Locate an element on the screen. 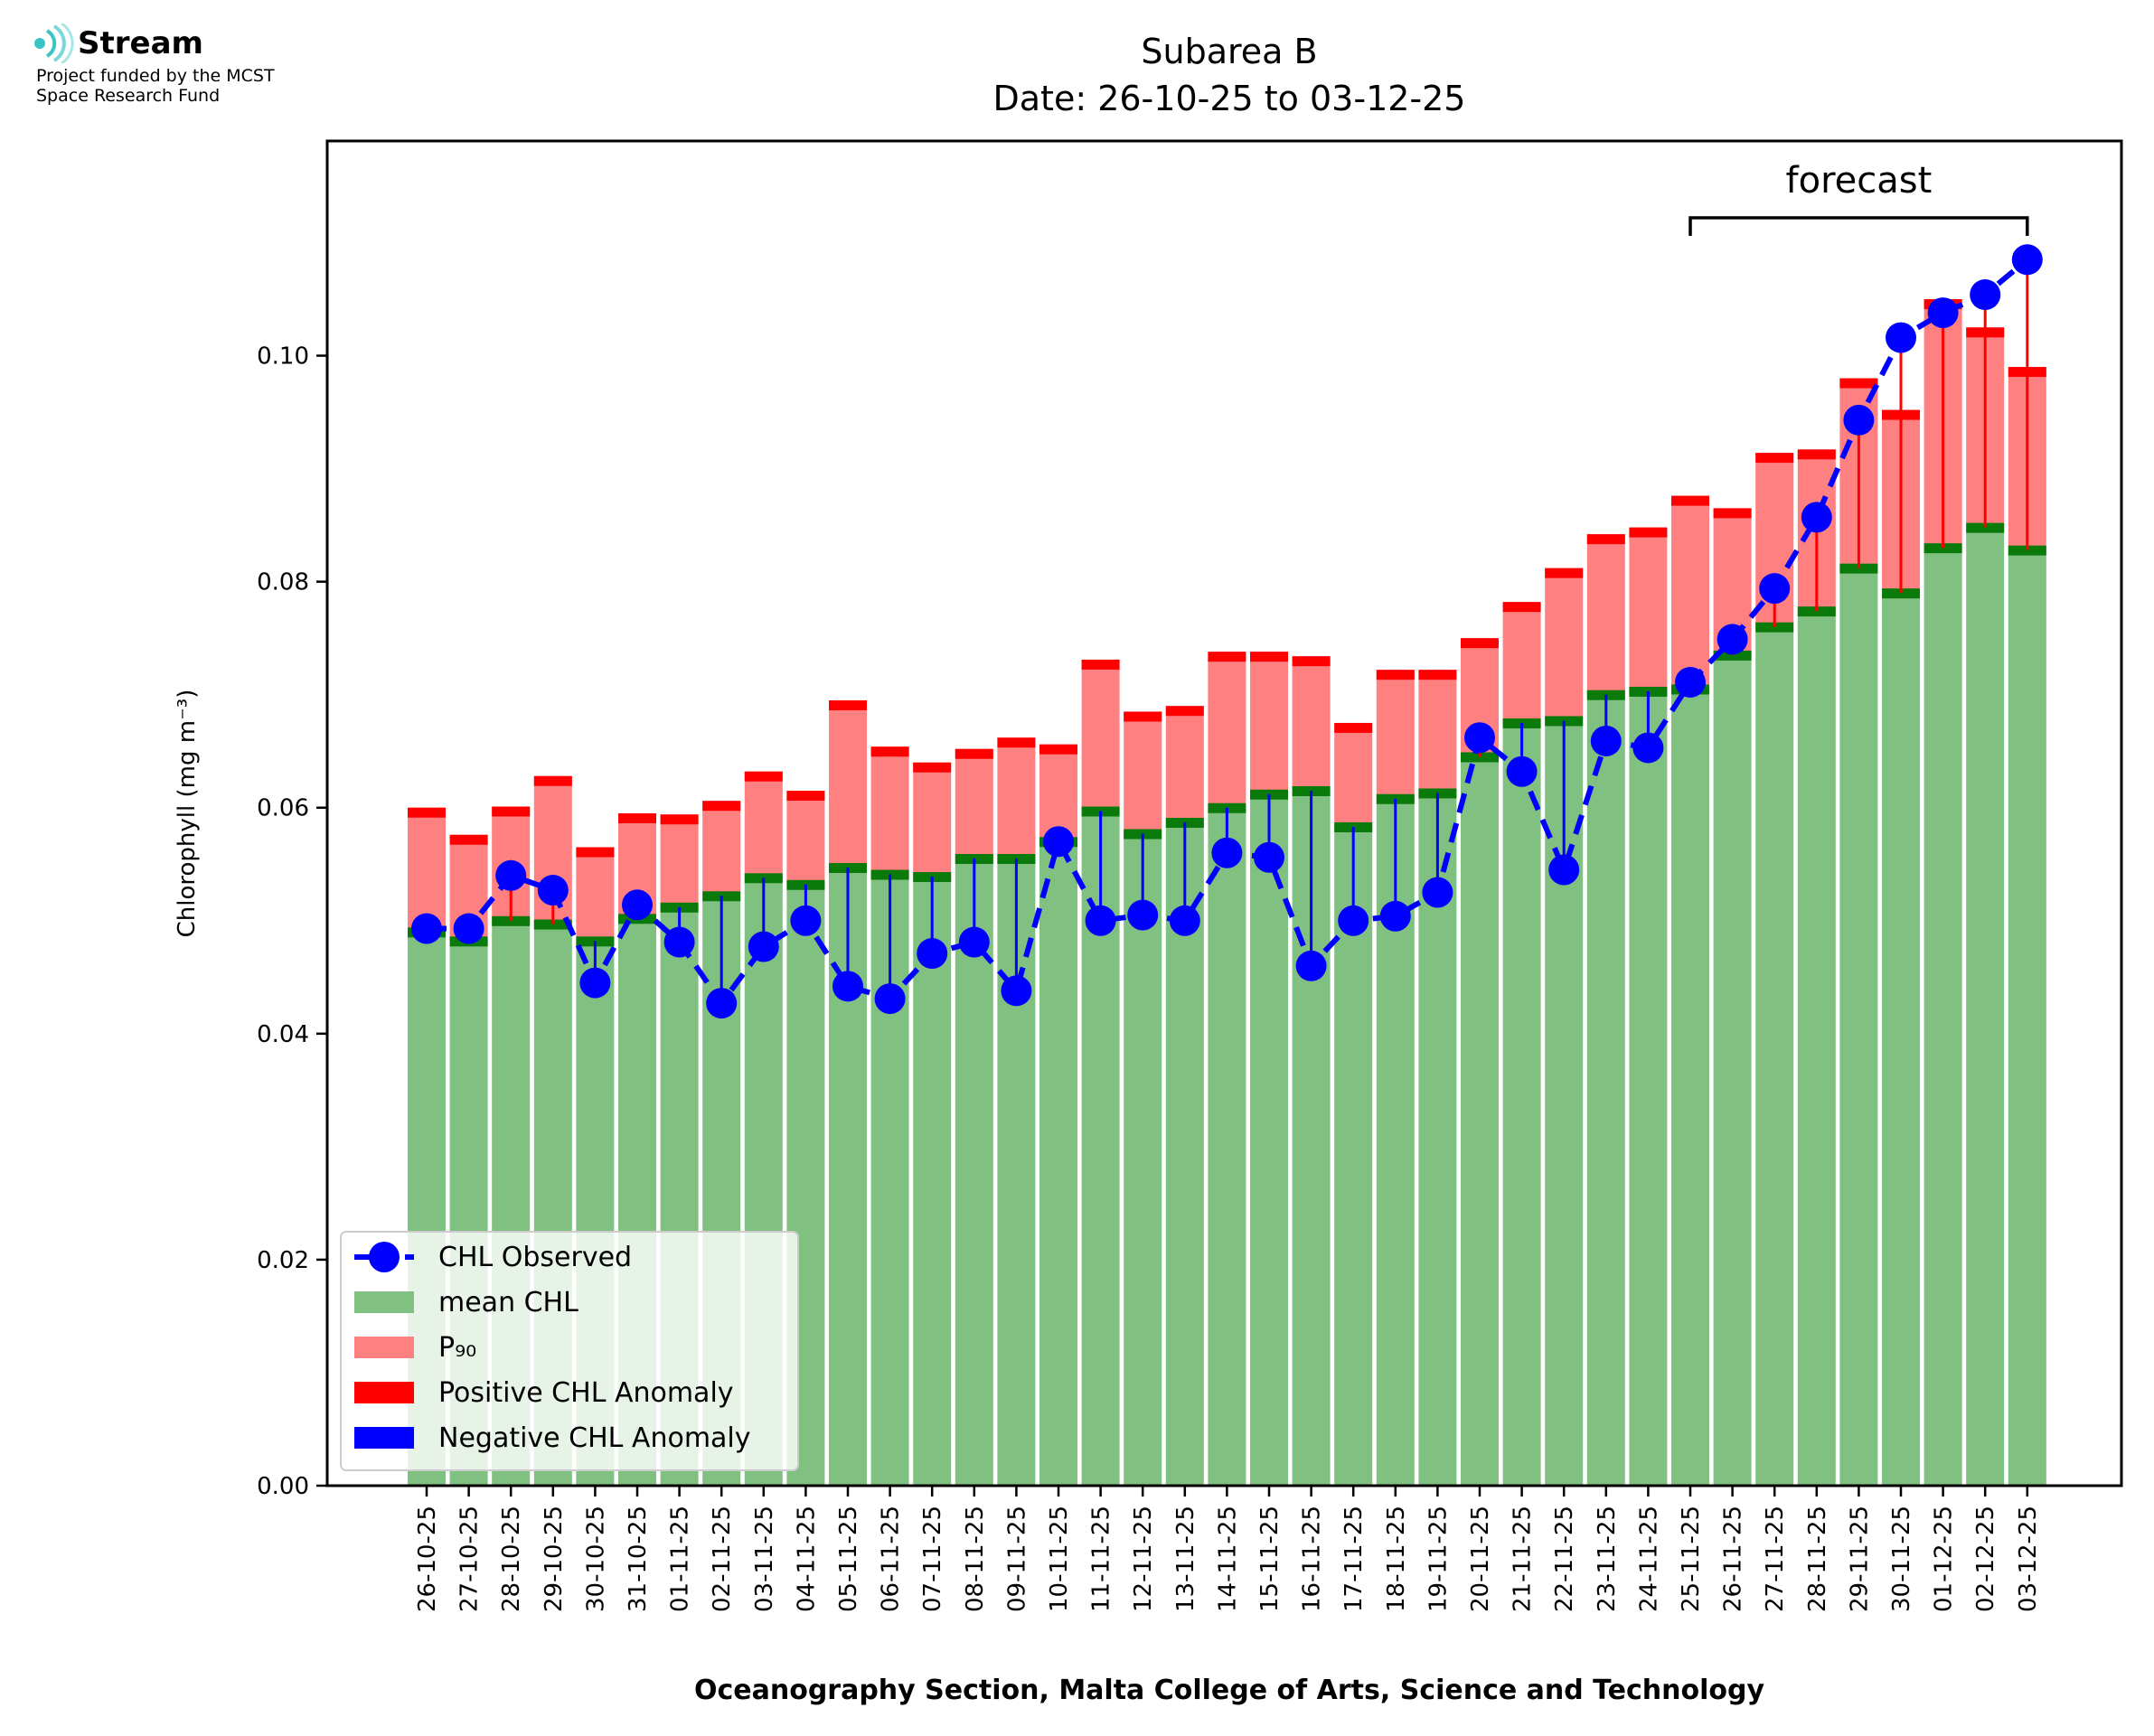 Image resolution: width=2154 pixels, height=1736 pixels. x-tick-label: 18-11-25 is located at coordinates (1396, 1559).